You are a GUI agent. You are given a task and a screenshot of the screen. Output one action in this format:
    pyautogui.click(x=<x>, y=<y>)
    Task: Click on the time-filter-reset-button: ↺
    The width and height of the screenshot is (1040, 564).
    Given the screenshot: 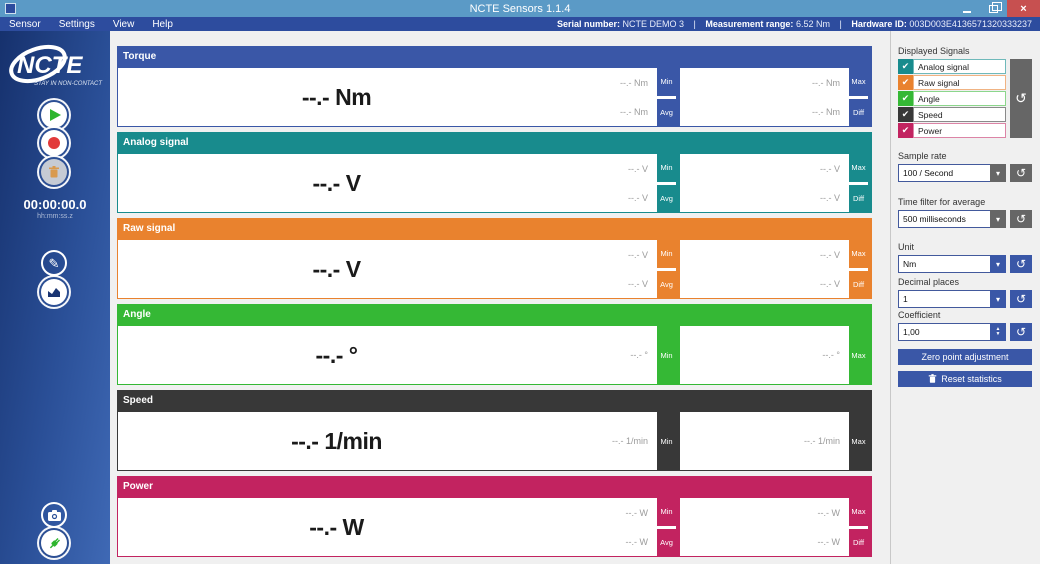 What is the action you would take?
    pyautogui.click(x=1021, y=219)
    